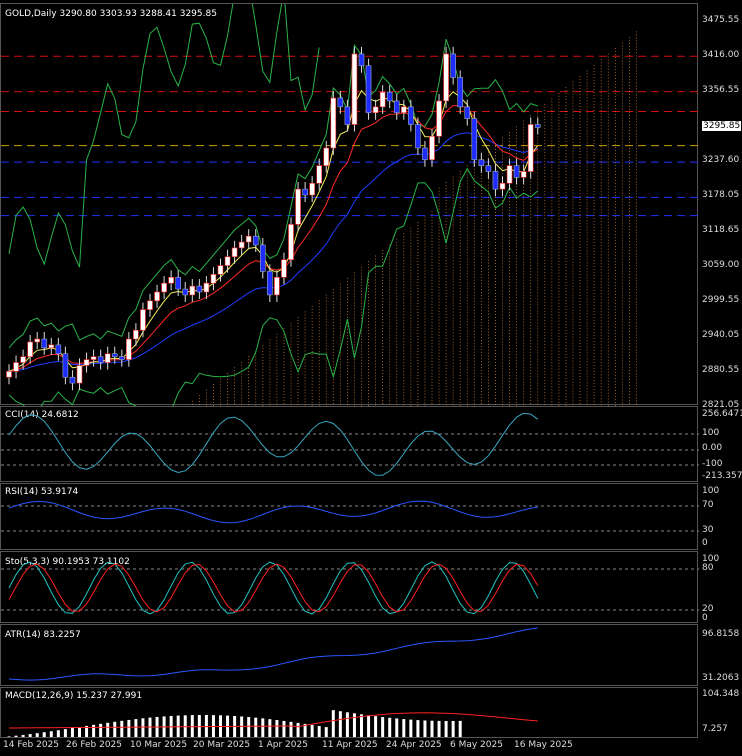 The image size is (742, 756). What do you see at coordinates (712, 464) in the screenshot?
I see `cci-axis-label: -100` at bounding box center [712, 464].